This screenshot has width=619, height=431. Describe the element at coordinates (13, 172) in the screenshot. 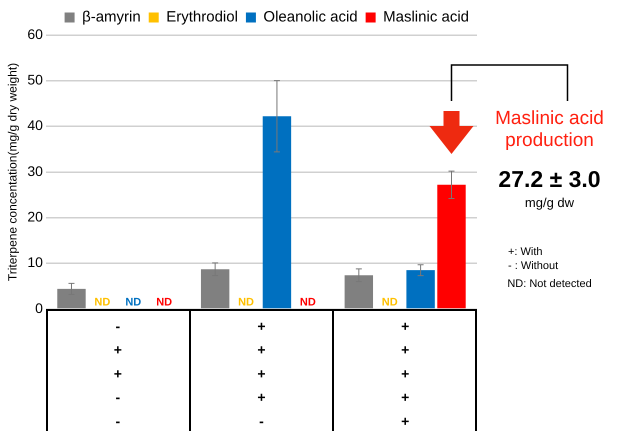

I see `y-axis-title: Triterpene concentation(mg/g dry weight)` at that location.